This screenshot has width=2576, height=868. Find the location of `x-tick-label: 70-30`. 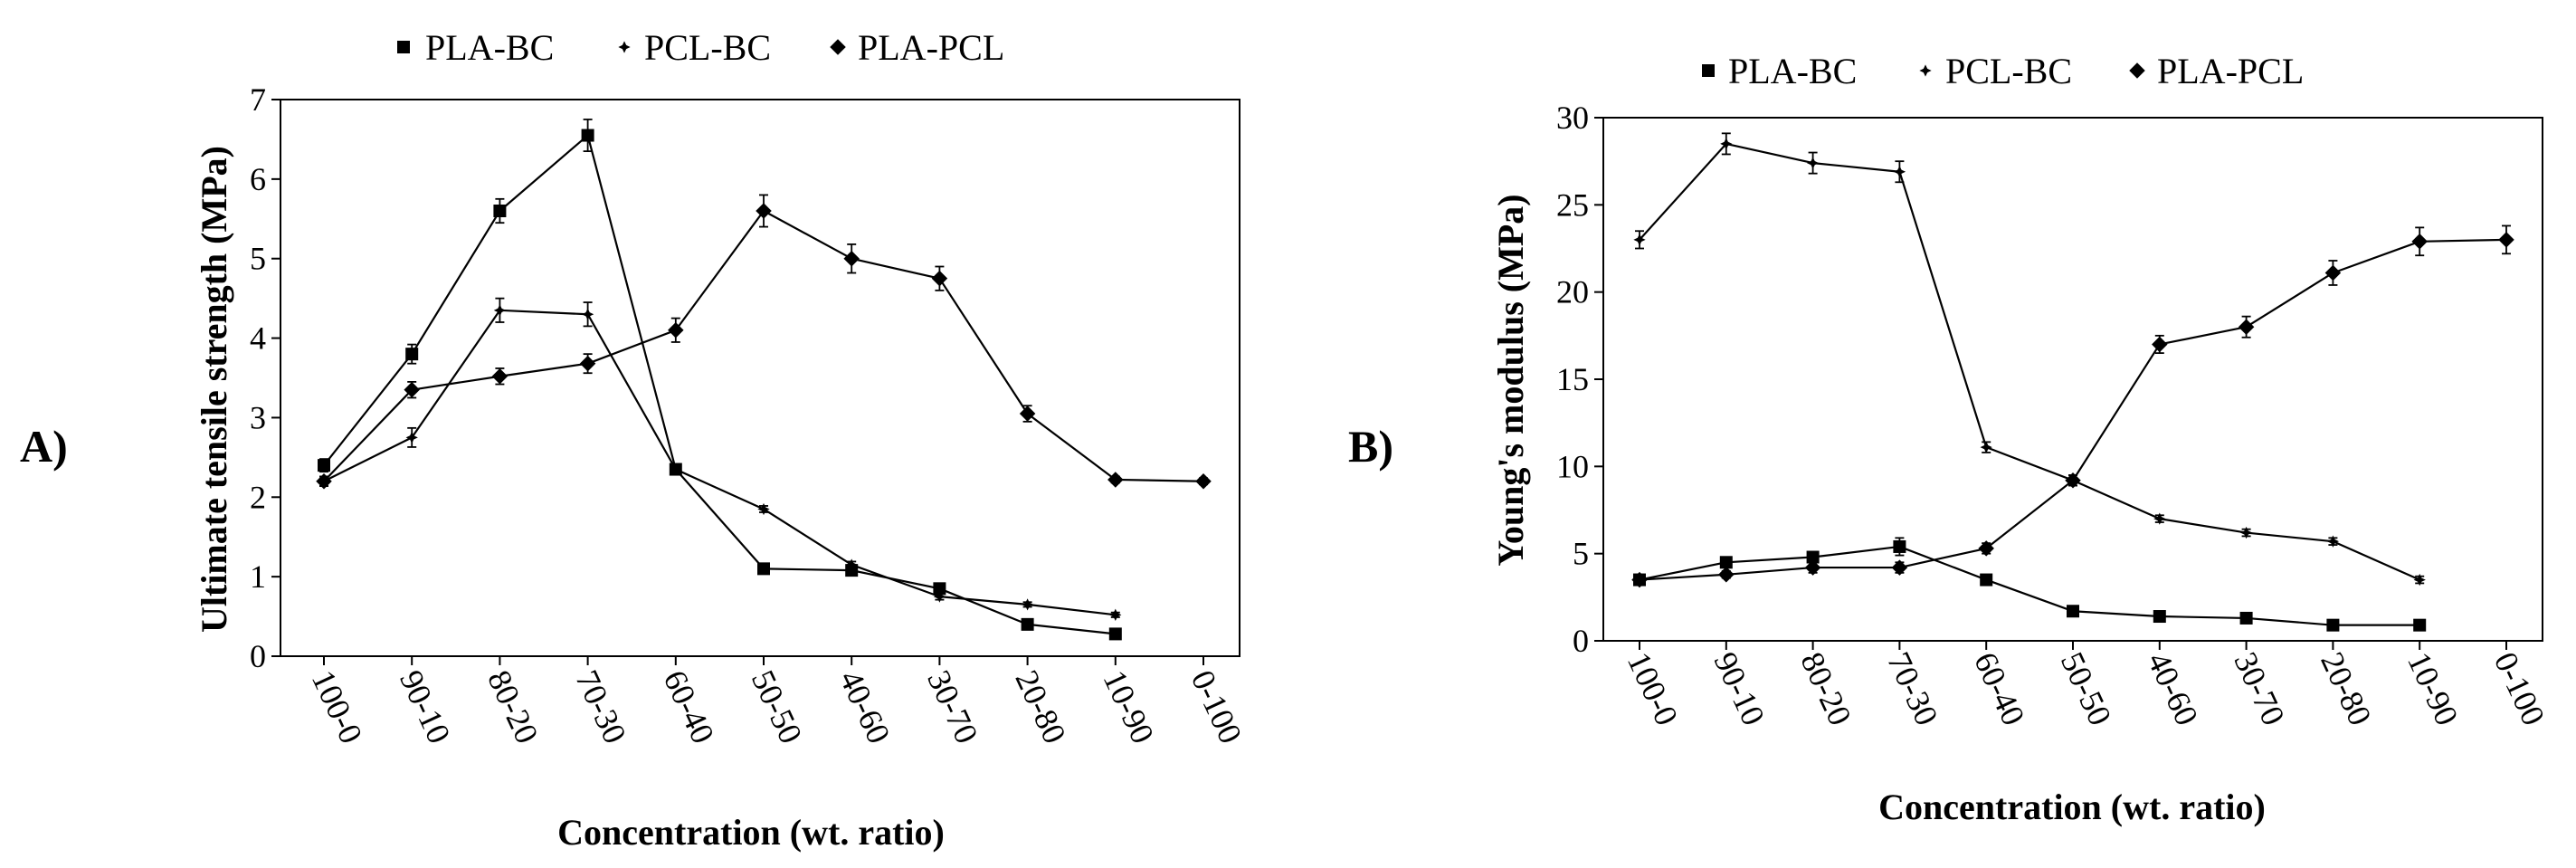

x-tick-label: 70-30 is located at coordinates (600, 706).